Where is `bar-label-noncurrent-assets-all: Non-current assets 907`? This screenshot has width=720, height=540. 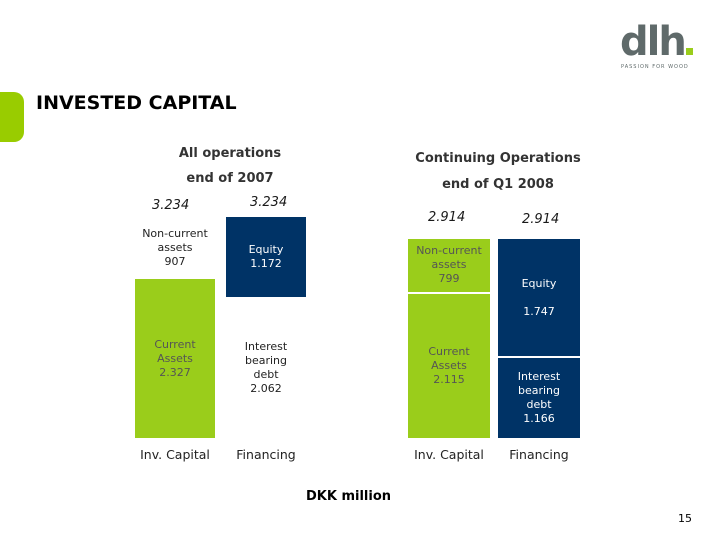 bar-label-noncurrent-assets-all: Non-current assets 907 is located at coordinates (175, 248).